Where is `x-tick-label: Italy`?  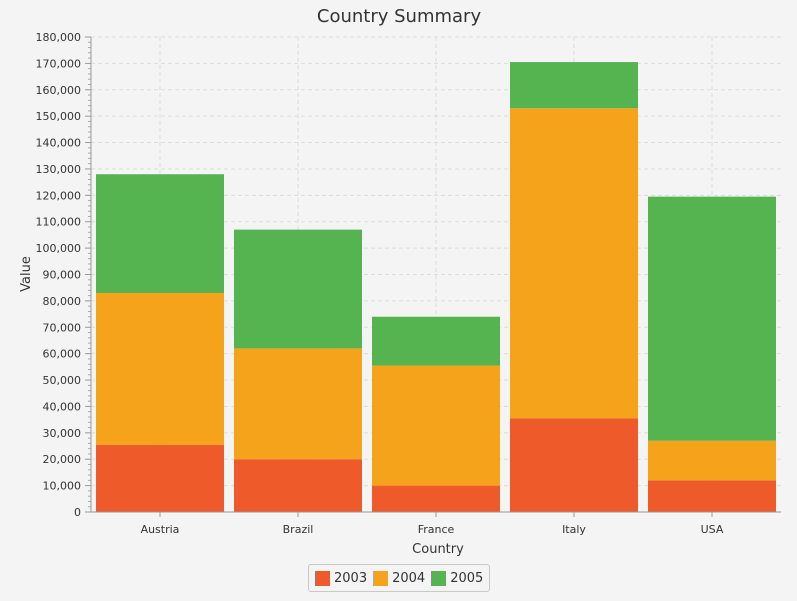 x-tick-label: Italy is located at coordinates (574, 529).